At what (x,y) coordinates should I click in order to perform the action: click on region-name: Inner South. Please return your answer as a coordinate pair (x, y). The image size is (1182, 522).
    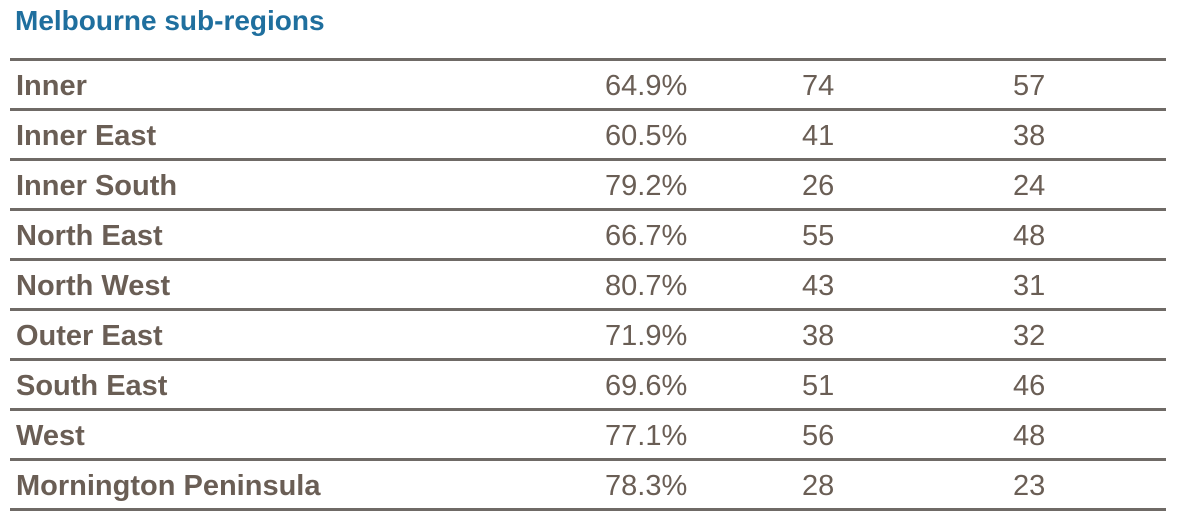
    Looking at the image, I should click on (97, 186).